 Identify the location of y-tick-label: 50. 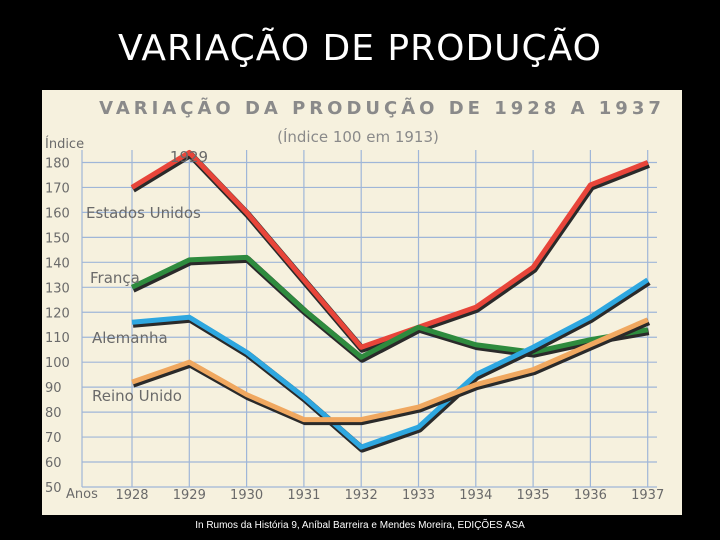
(53, 488).